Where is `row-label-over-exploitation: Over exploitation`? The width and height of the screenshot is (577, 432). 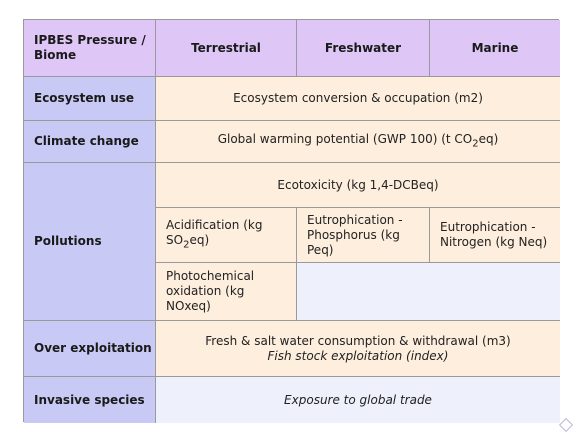
row-label-over-exploitation: Over exploitation is located at coordinates (90, 349).